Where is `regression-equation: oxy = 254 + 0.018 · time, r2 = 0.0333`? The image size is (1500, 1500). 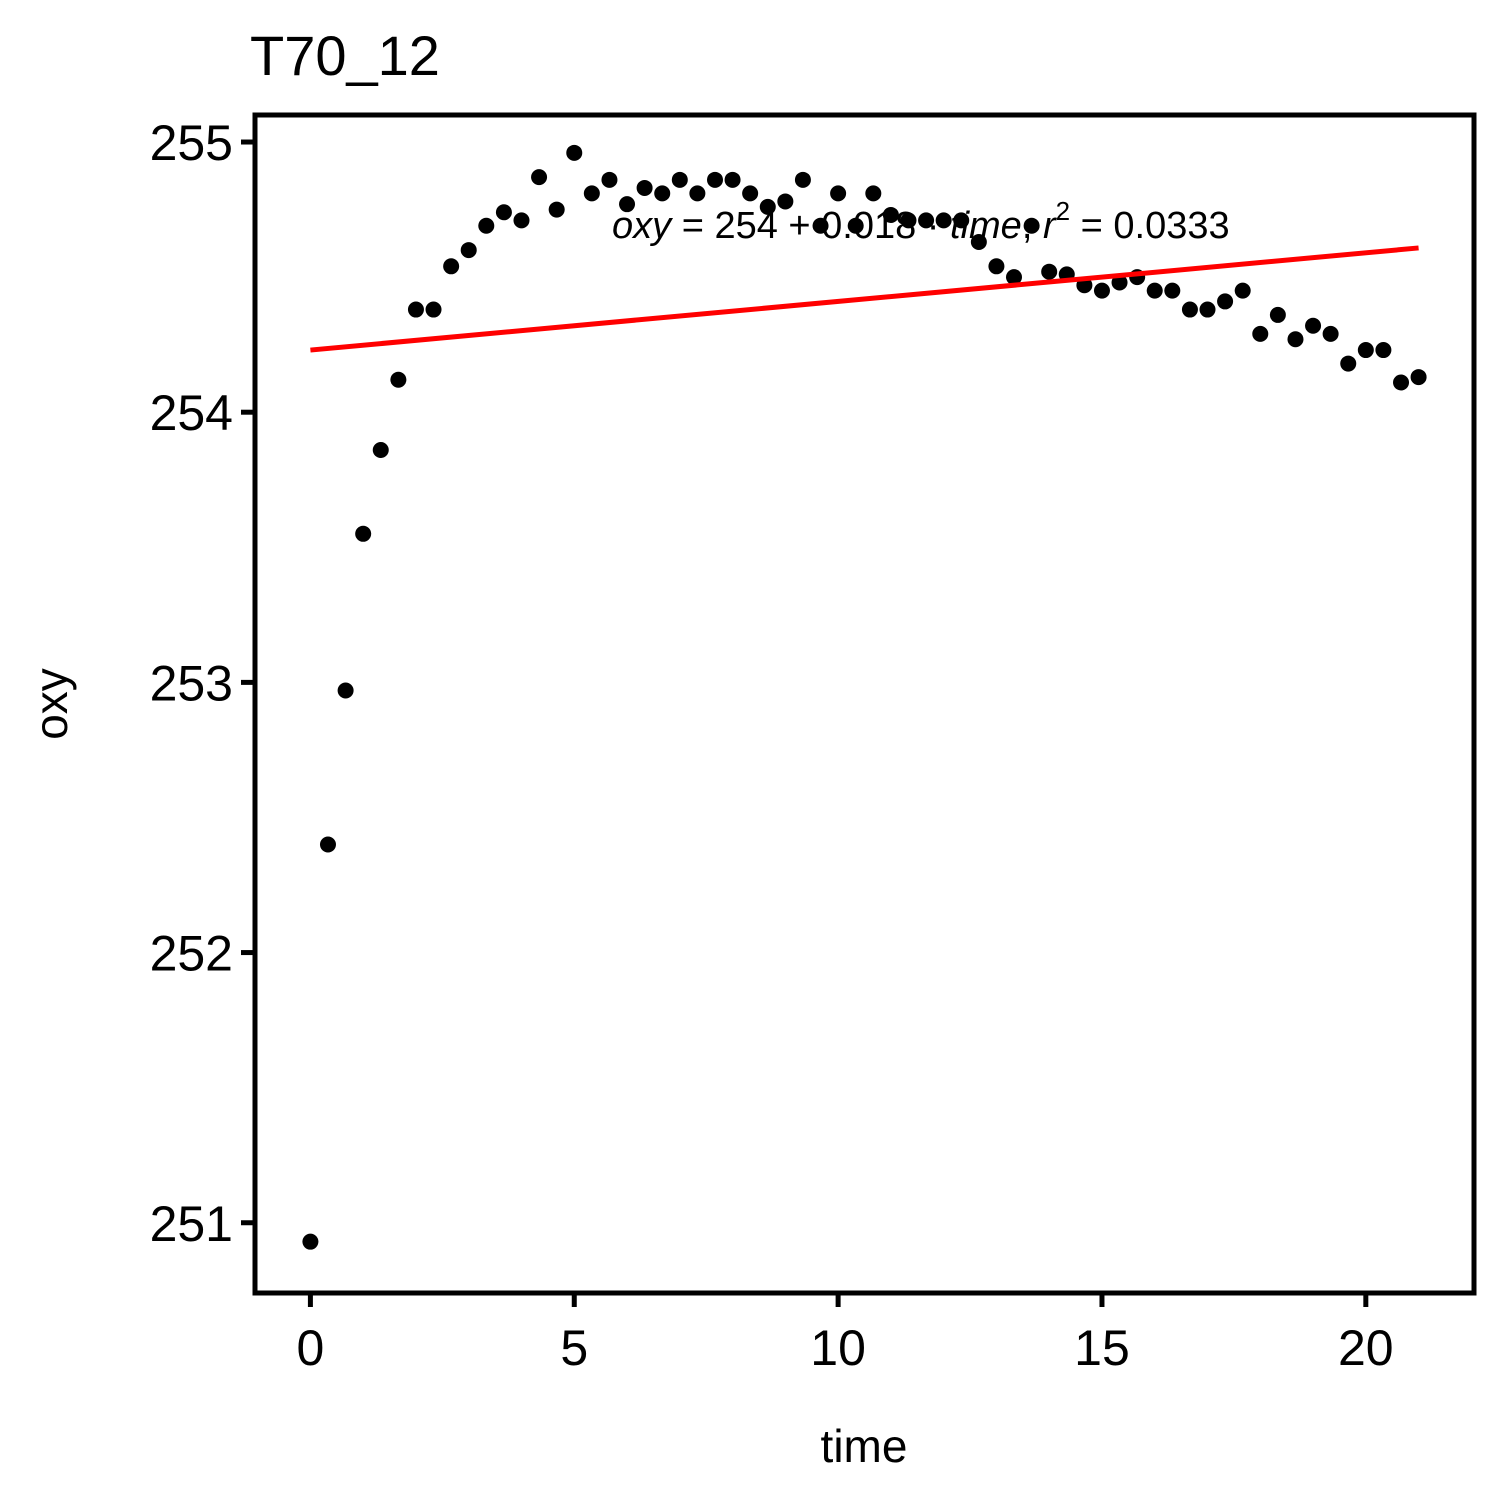 regression-equation: oxy = 254 + 0.018 · time, r2 = 0.0333 is located at coordinates (921, 221).